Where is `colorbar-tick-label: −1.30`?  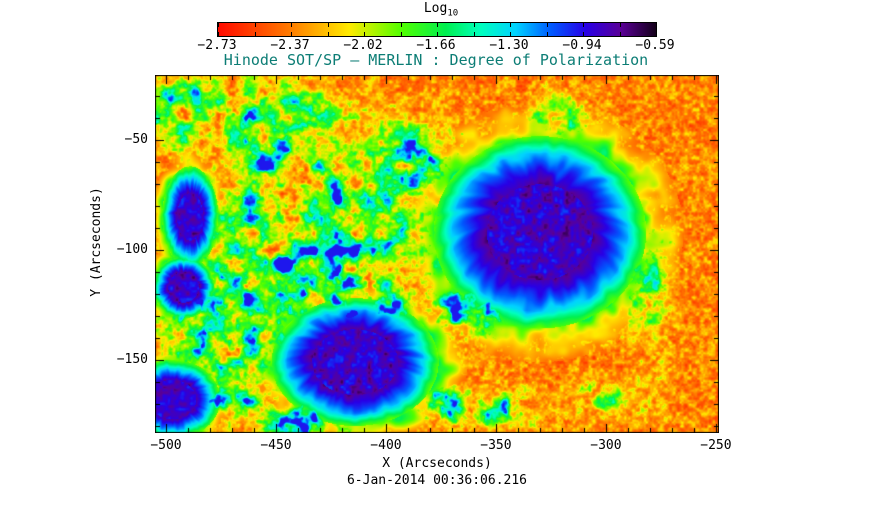 colorbar-tick-label: −1.30 is located at coordinates (509, 45).